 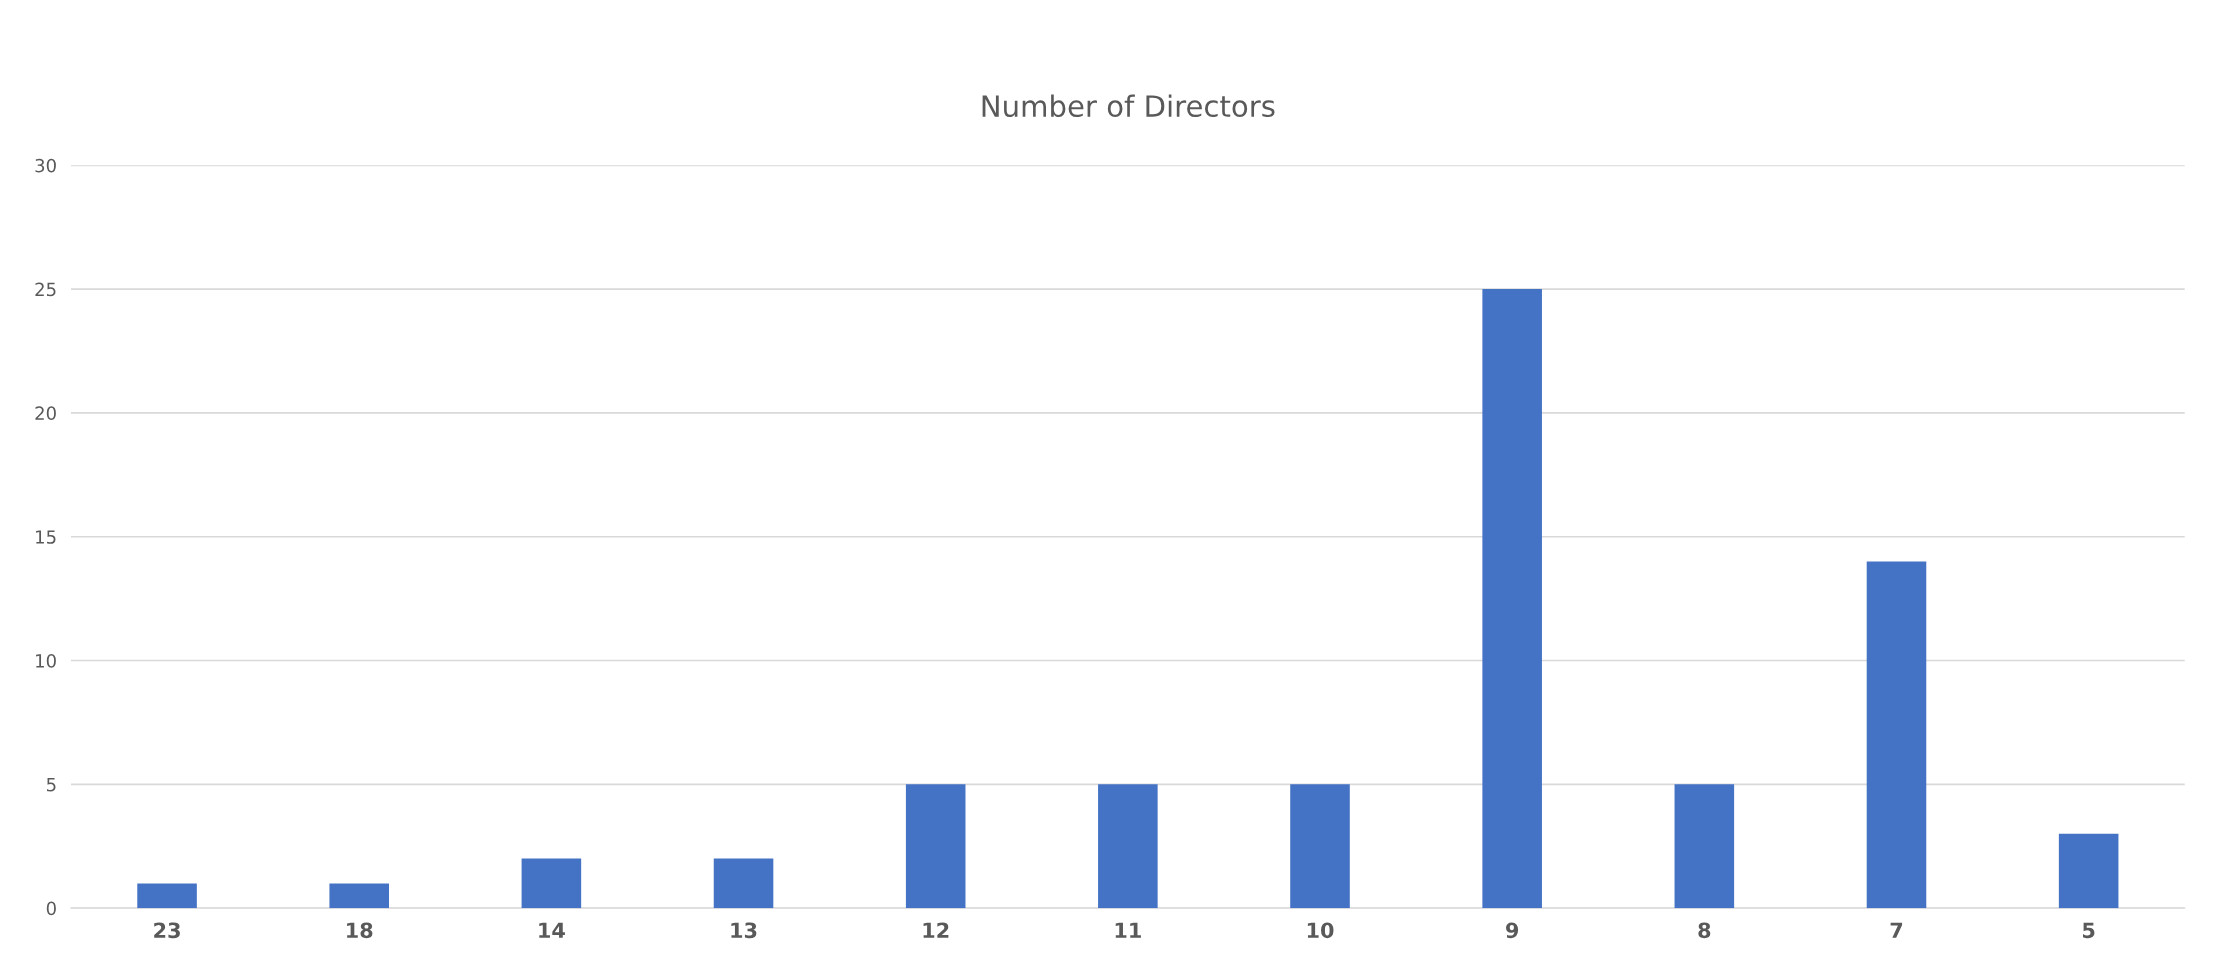 What do you see at coordinates (1704, 930) in the screenshot?
I see `x-tick-label: 8` at bounding box center [1704, 930].